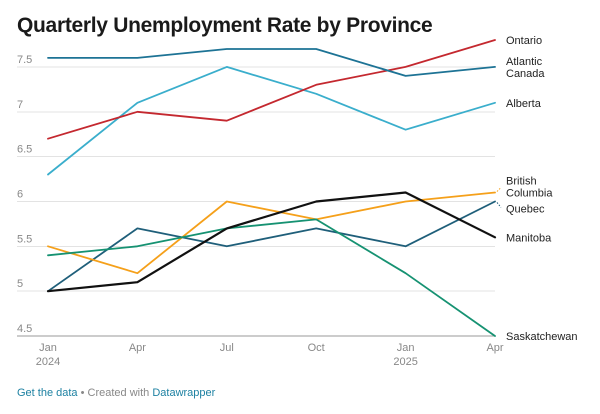 This screenshot has height=414, width=600. What do you see at coordinates (271, 62) in the screenshot?
I see `series-line-atlantic-canada` at bounding box center [271, 62].